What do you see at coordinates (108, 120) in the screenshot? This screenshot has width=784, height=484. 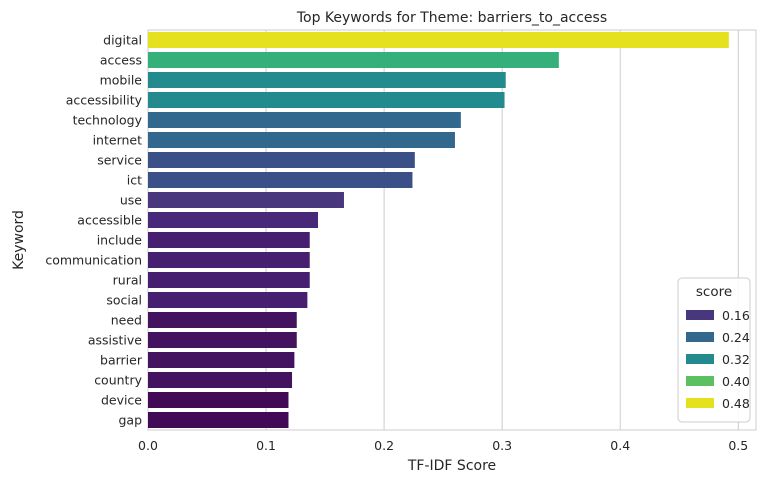 I see `y-tick-label: technology` at bounding box center [108, 120].